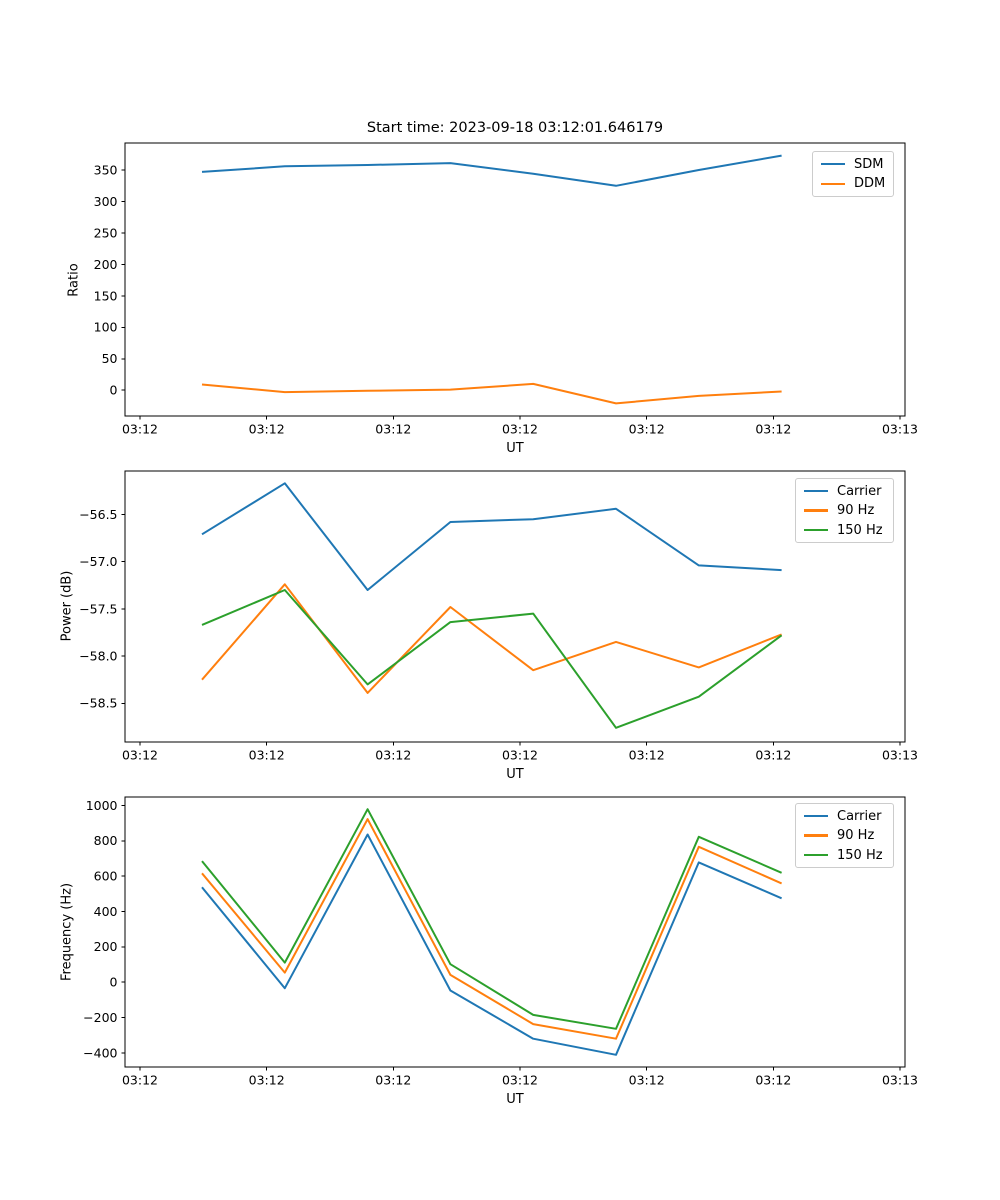 The image size is (1000, 1200). What do you see at coordinates (98, 655) in the screenshot?
I see `y-tick-label: −58.0` at bounding box center [98, 655].